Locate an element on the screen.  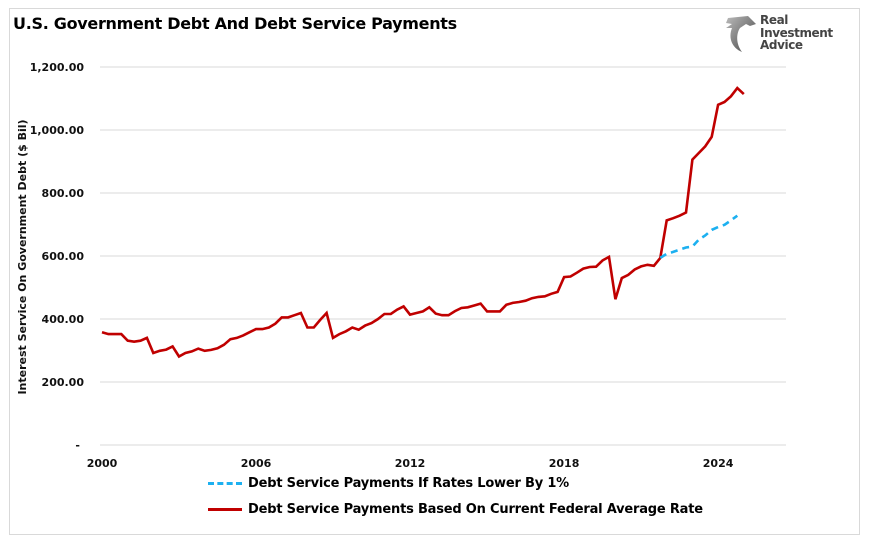
y-tick-label: 1,200.00 is located at coordinates (57, 67).